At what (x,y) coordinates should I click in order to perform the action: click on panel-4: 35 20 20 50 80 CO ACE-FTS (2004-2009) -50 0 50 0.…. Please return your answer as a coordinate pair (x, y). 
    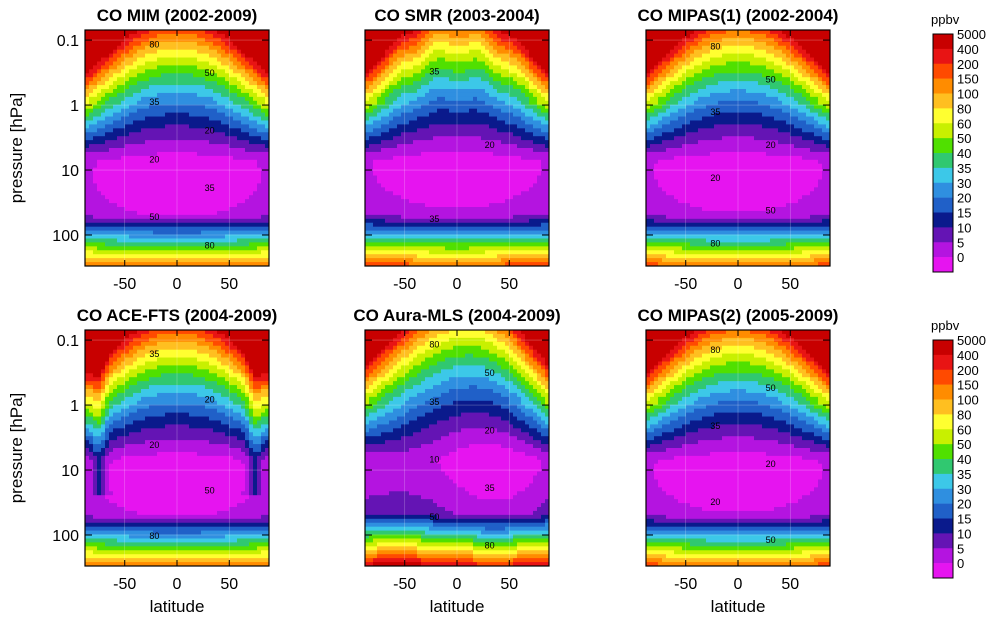
    Looking at the image, I should click on (142, 461).